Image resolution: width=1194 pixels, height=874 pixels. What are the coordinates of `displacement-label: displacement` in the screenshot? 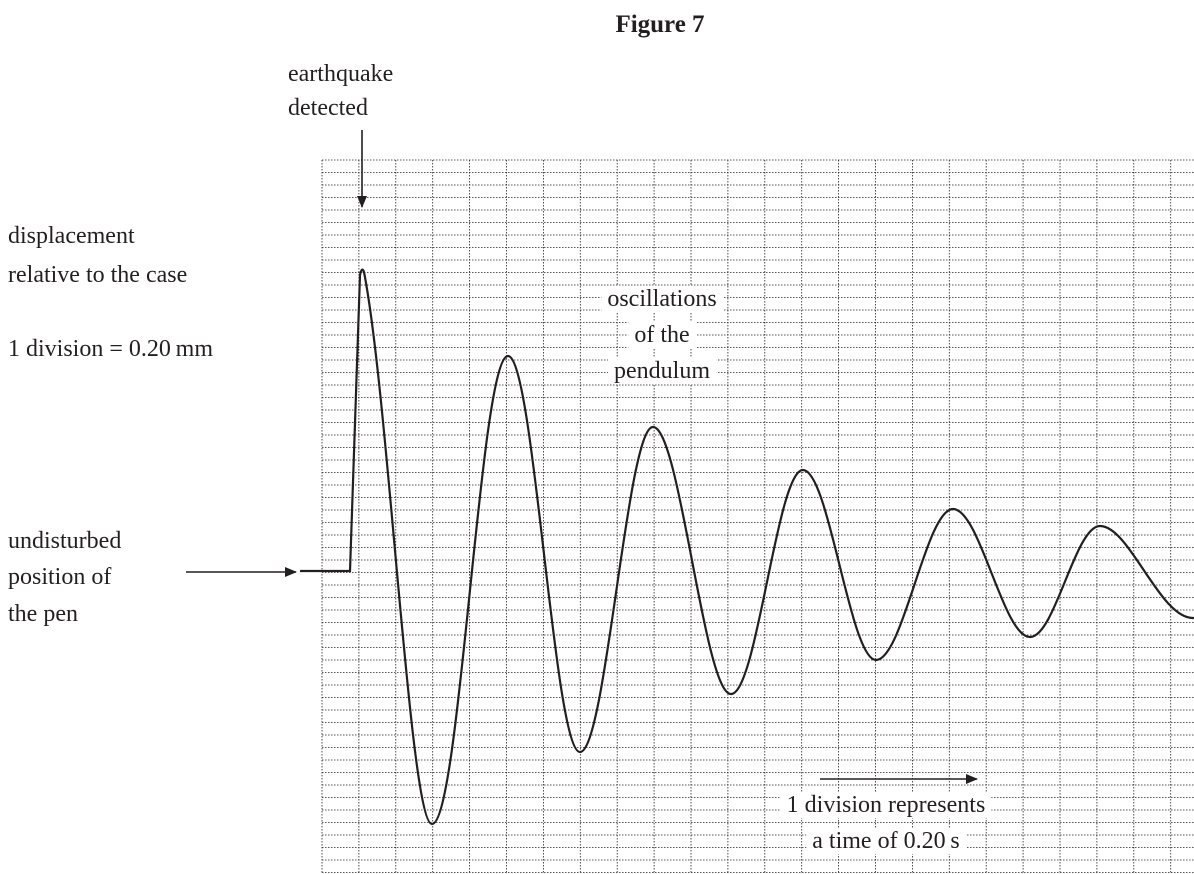 It's located at (71, 236).